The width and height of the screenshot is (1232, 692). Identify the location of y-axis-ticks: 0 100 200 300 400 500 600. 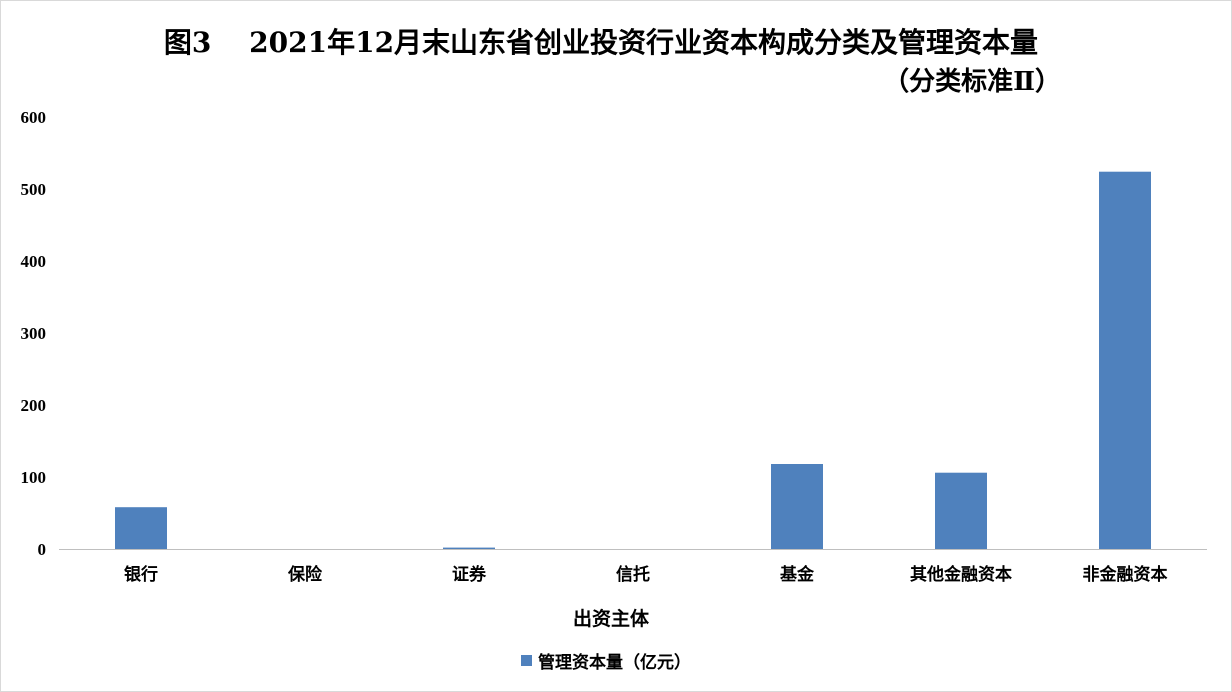
(34, 333).